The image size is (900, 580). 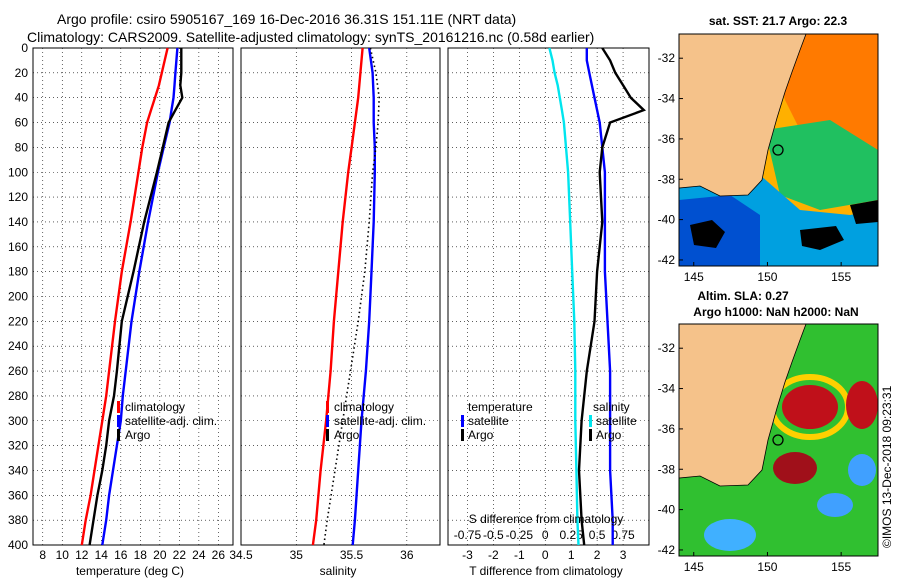 I want to click on s-difference-x-label: S difference from climatology, so click(x=546, y=519).